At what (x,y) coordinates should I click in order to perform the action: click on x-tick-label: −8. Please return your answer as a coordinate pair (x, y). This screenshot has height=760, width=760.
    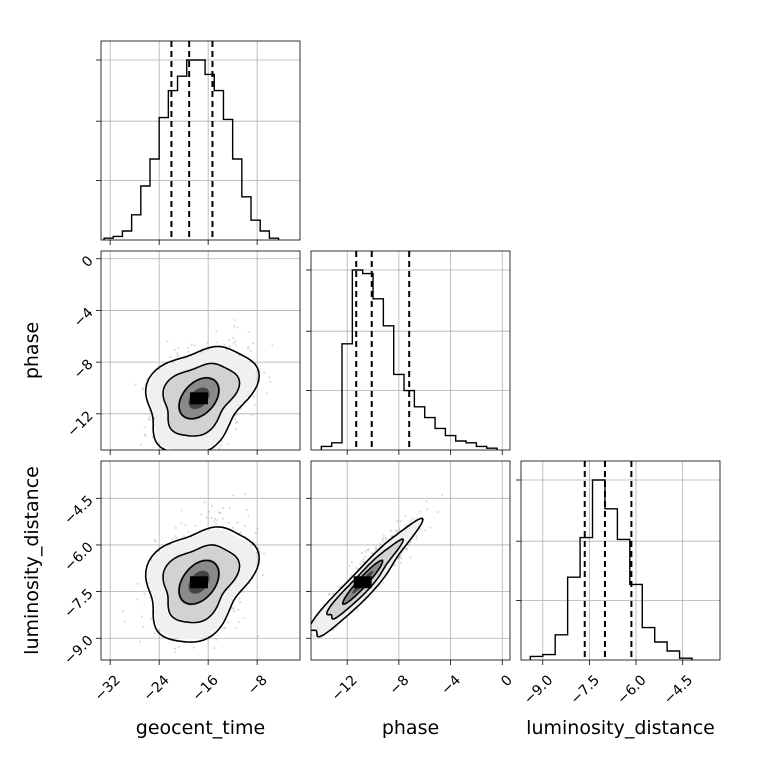
    Looking at the image, I should click on (400, 685).